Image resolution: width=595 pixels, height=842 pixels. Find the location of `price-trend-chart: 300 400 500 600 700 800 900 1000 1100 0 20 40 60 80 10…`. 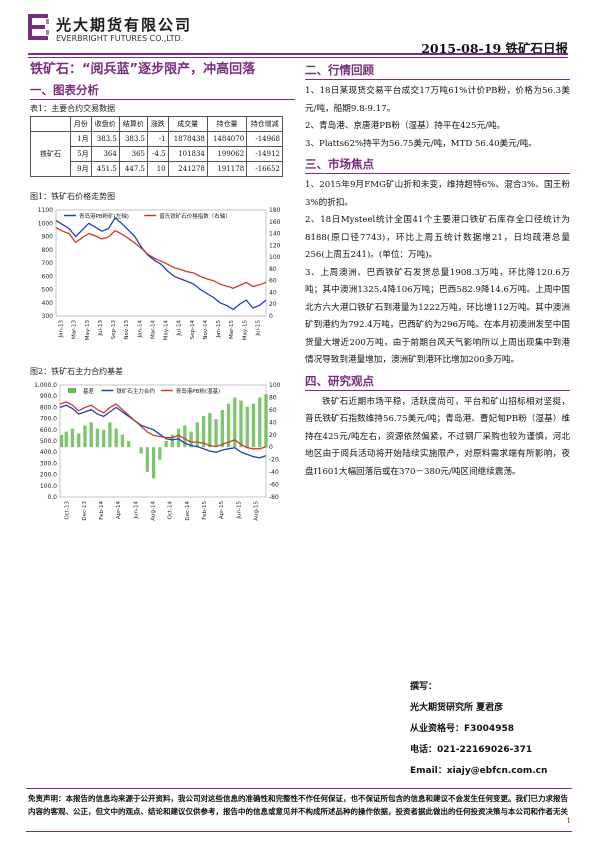

price-trend-chart: 300 400 500 600 700 800 900 1000 1100 0 20 40 60 80 10… is located at coordinates (161, 278).